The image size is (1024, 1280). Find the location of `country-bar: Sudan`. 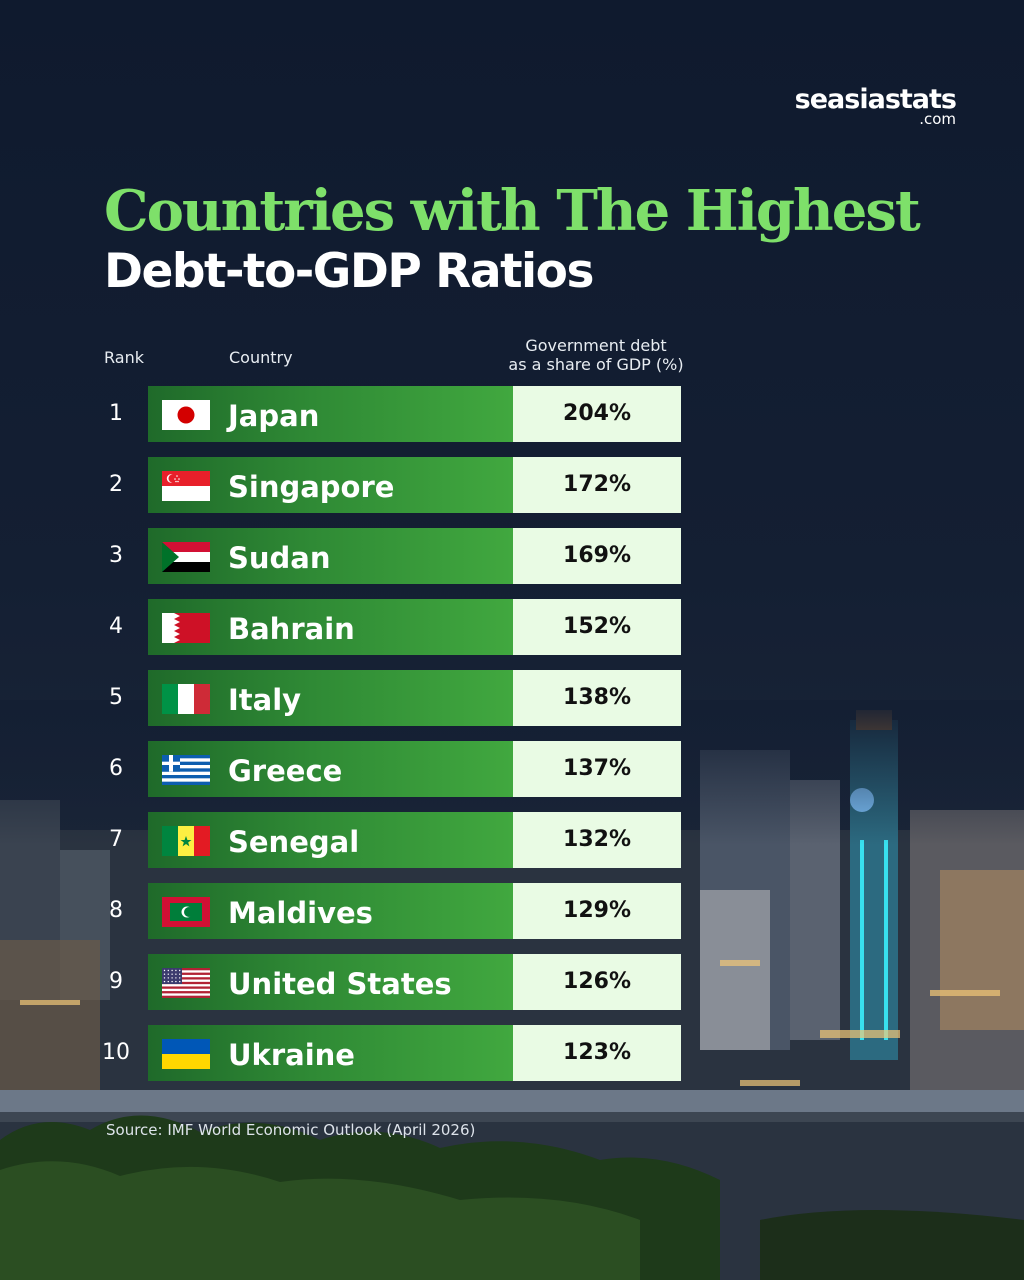

country-bar: Sudan is located at coordinates (330, 556).